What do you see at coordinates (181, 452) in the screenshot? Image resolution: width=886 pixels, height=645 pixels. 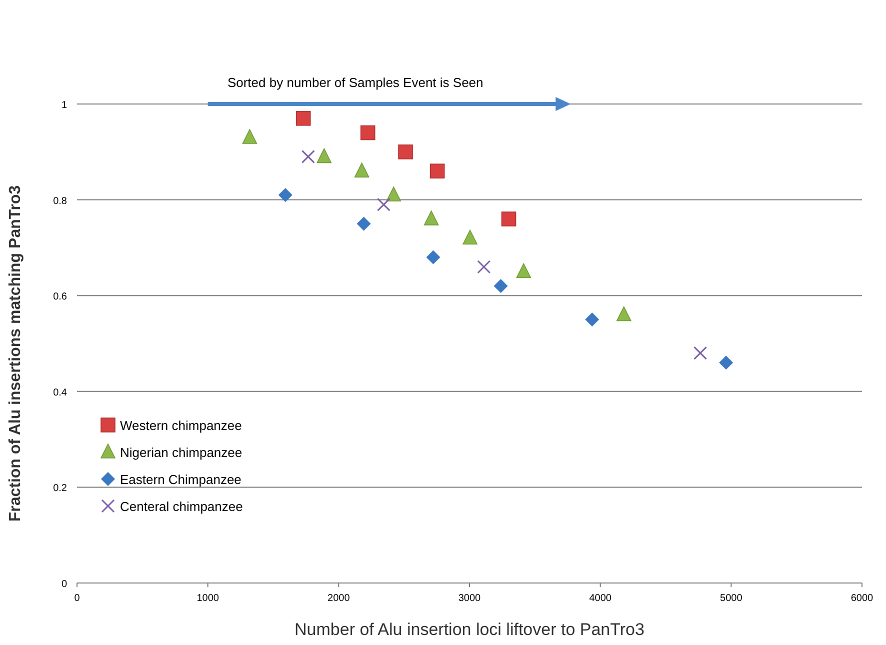 I see `legend-label: Nigerian chimpanzee` at bounding box center [181, 452].